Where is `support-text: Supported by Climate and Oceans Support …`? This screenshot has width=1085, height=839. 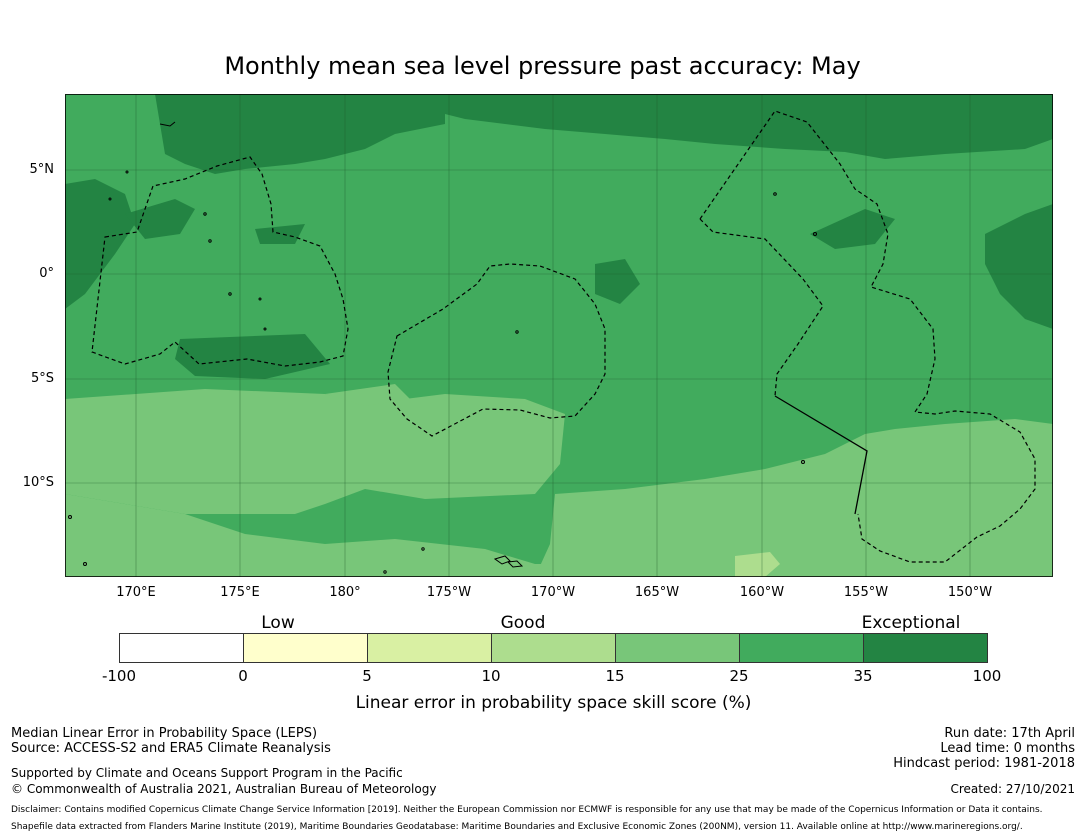 support-text: Supported by Climate and Oceans Support … is located at coordinates (207, 773).